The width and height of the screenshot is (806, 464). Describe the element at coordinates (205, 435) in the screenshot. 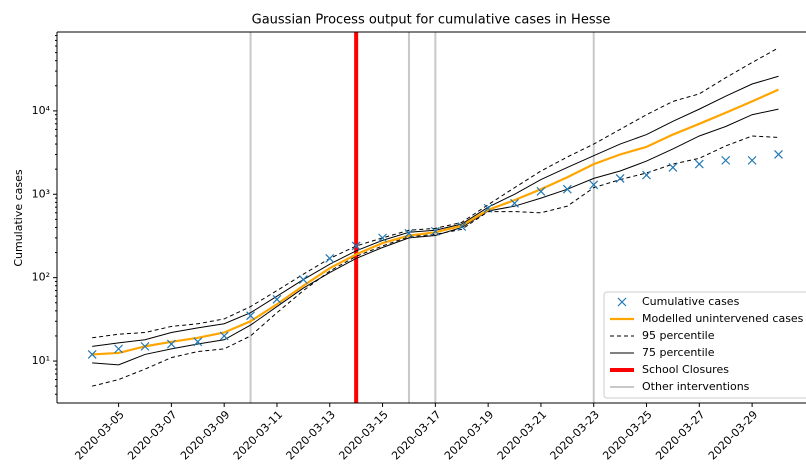

I see `x-tick-label: 2020-03-09` at that location.